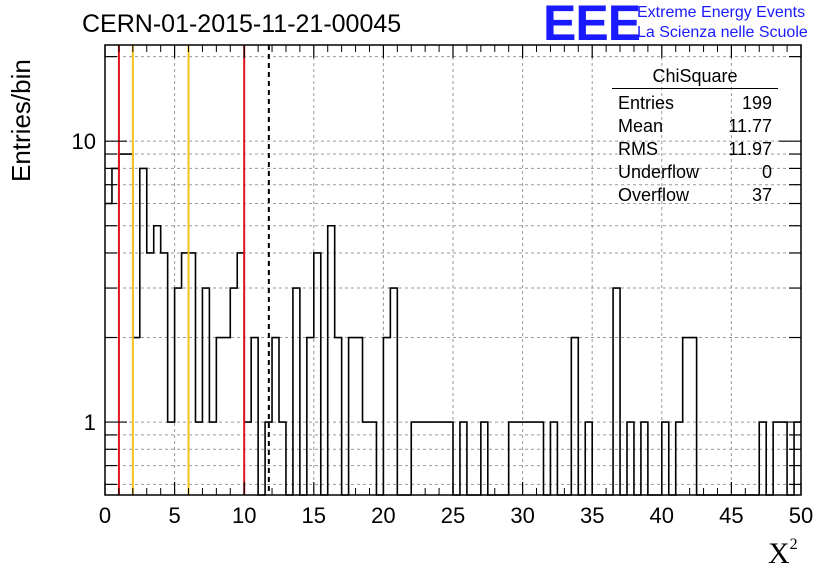 This screenshot has width=836, height=572. Describe the element at coordinates (244, 515) in the screenshot. I see `x-tick-label: 10` at that location.